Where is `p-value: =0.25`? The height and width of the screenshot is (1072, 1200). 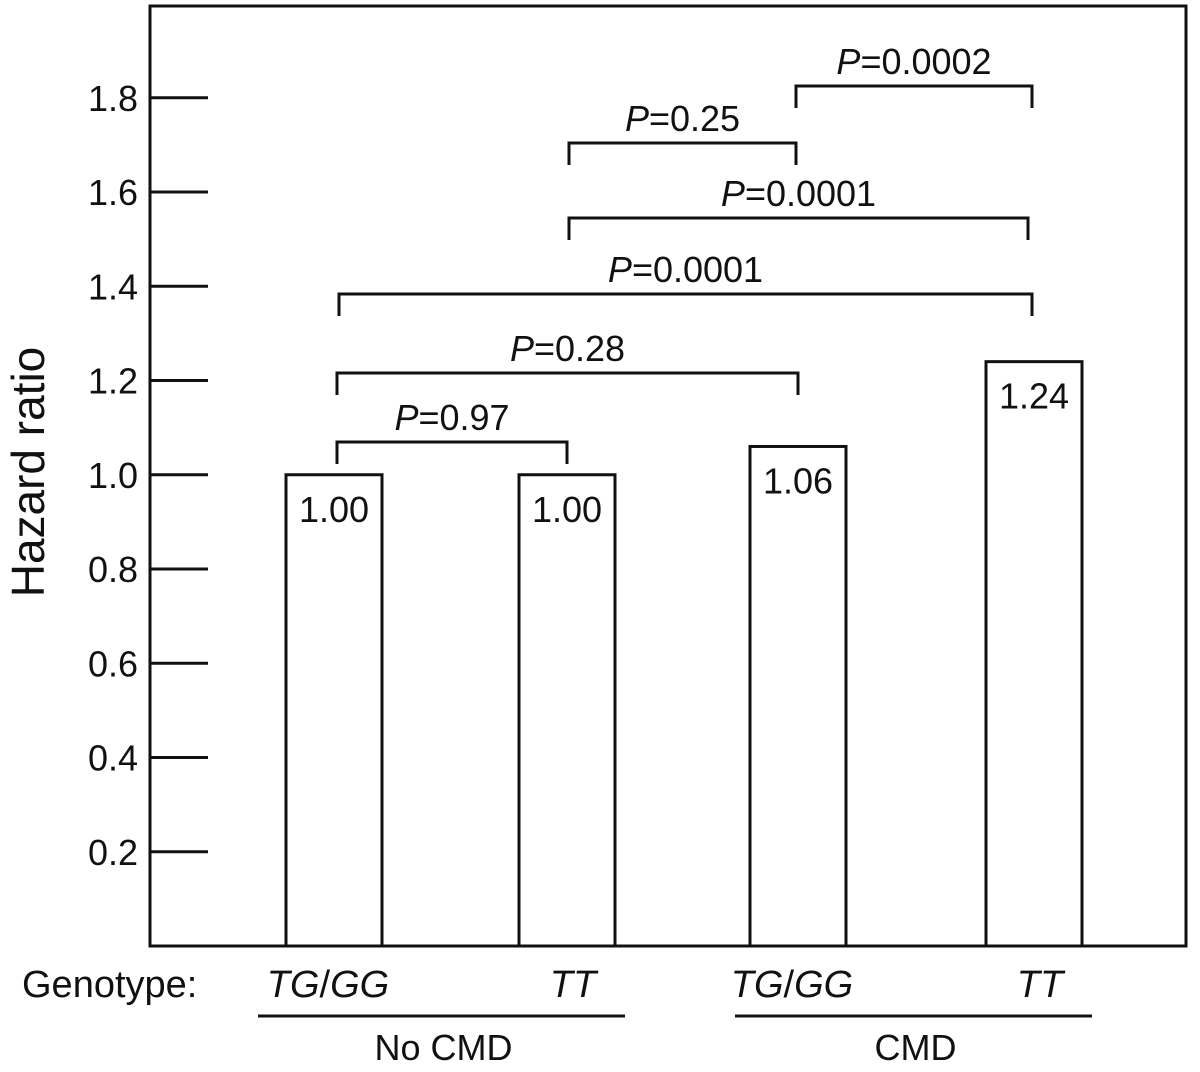 p-value: =0.25 is located at coordinates (694, 118).